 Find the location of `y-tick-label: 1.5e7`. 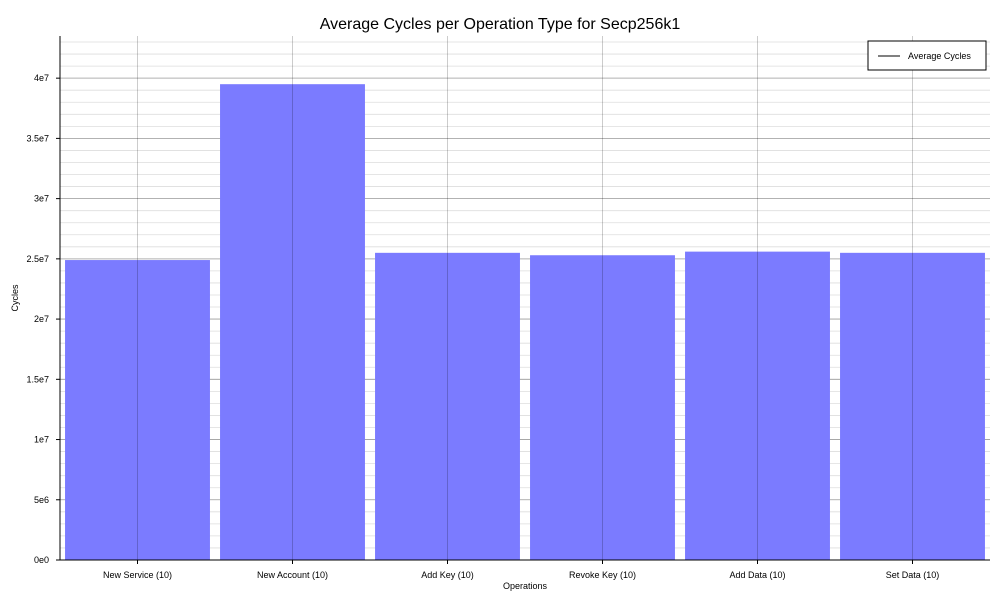

y-tick-label: 1.5e7 is located at coordinates (37, 379).